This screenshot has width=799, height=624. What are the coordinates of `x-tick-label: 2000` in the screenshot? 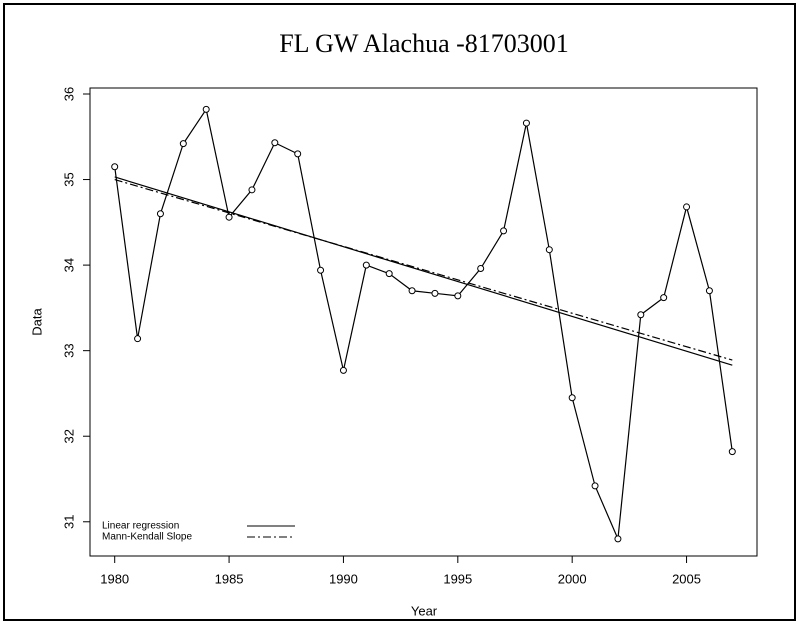 It's located at (572, 578).